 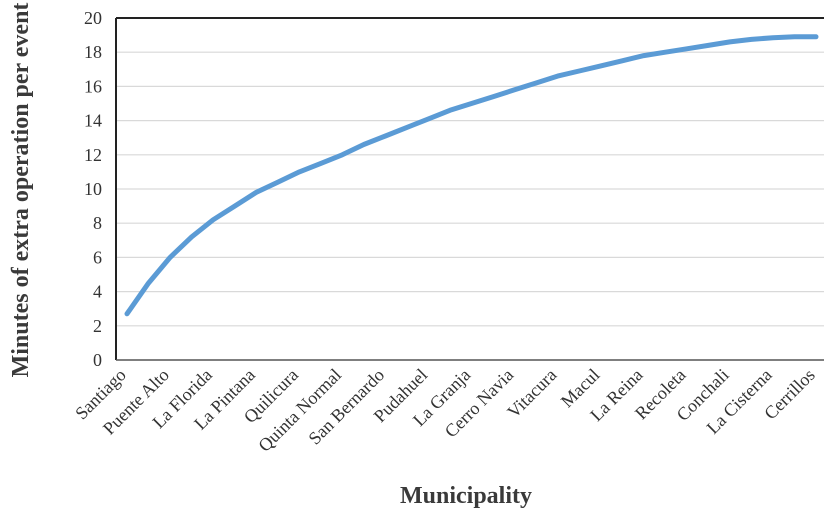 I want to click on y-tick-label: 2, so click(x=97, y=326).